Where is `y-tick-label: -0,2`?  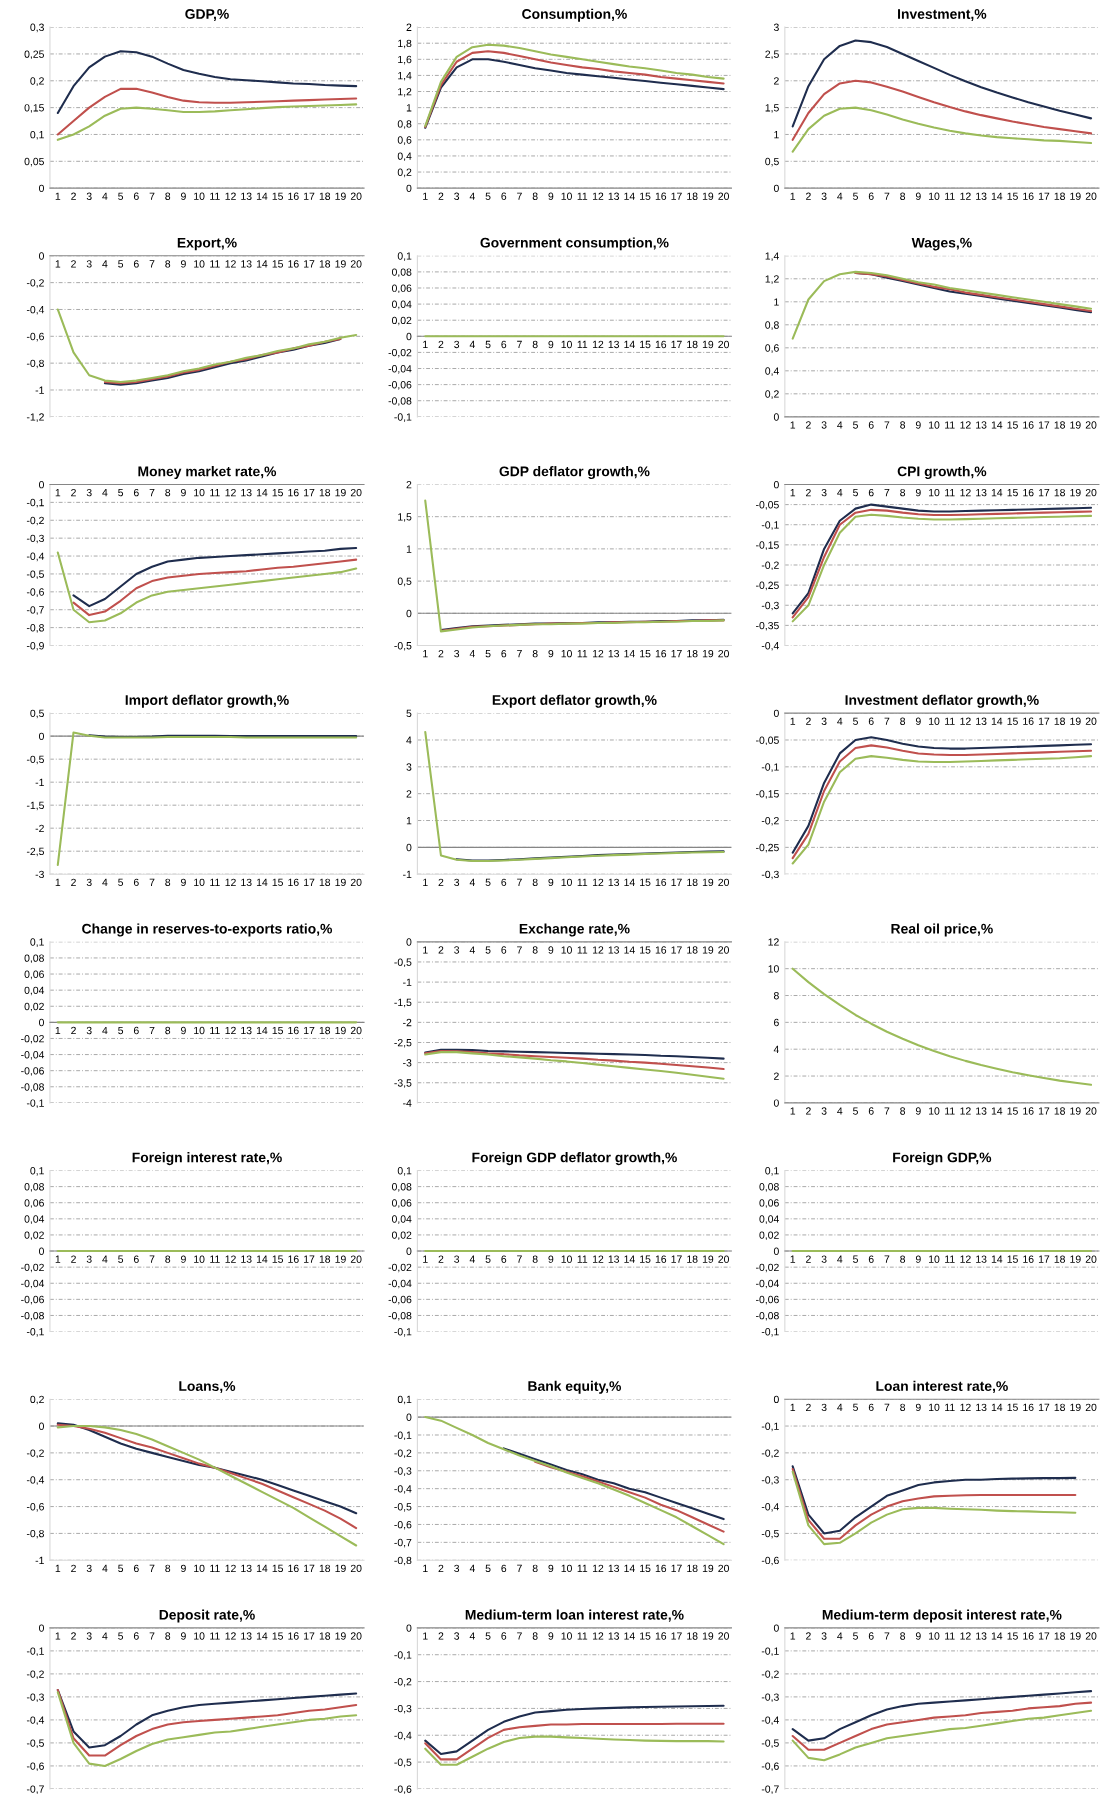 y-tick-label: -0,2 is located at coordinates (770, 1453).